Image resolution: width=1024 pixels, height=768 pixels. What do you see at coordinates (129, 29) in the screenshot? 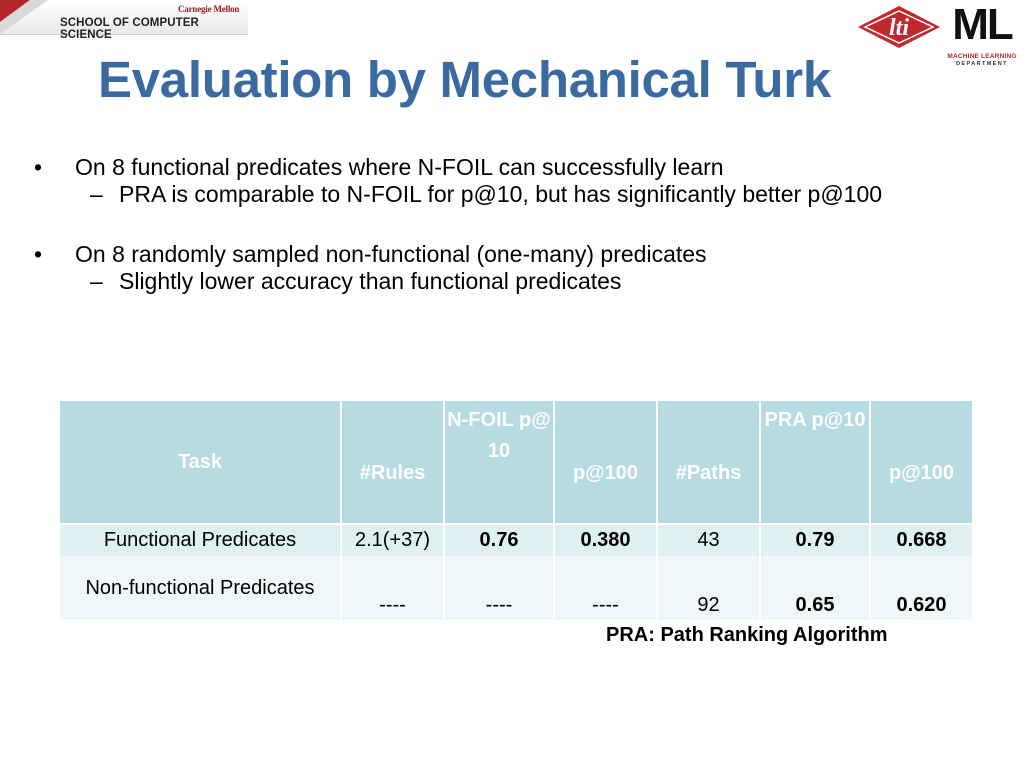
I see `school-name: SCHOOL OF COMPUTER SCIENCE` at bounding box center [129, 29].